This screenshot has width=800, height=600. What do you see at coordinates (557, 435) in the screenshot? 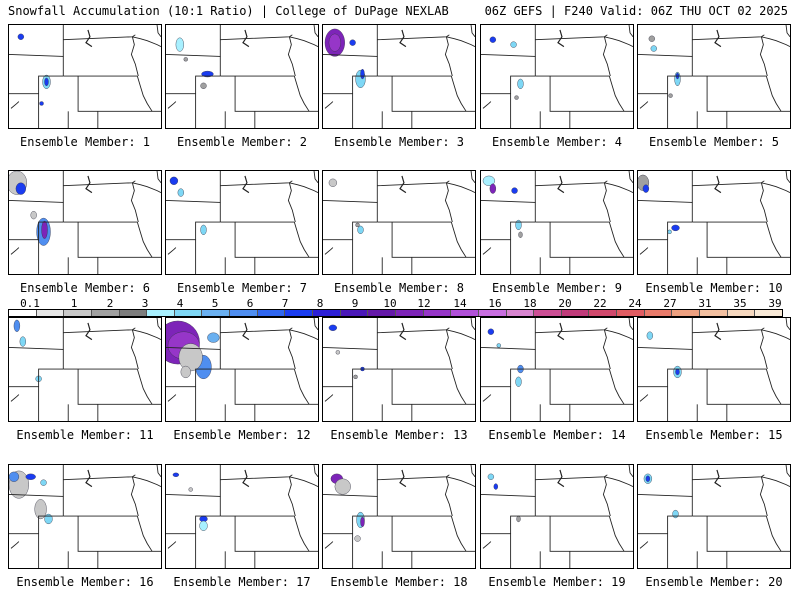
I see `ensemble-member-caption: Ensemble Member: 14` at bounding box center [557, 435].